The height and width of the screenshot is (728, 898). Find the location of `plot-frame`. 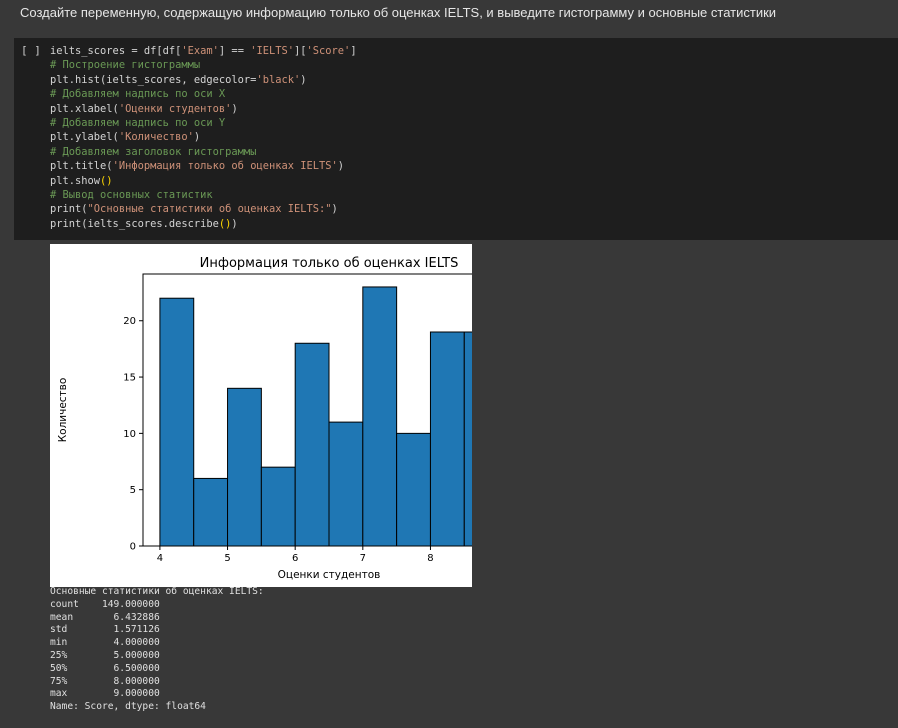

plot-frame is located at coordinates (307, 410).